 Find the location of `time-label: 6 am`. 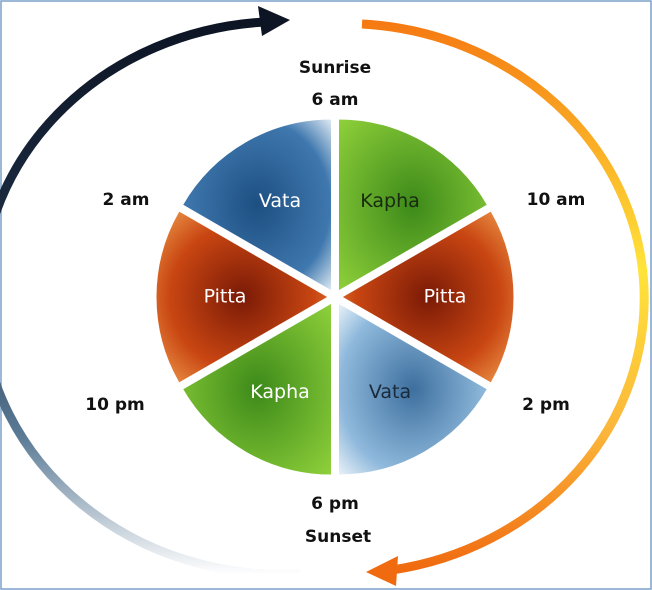

time-label: 6 am is located at coordinates (335, 100).